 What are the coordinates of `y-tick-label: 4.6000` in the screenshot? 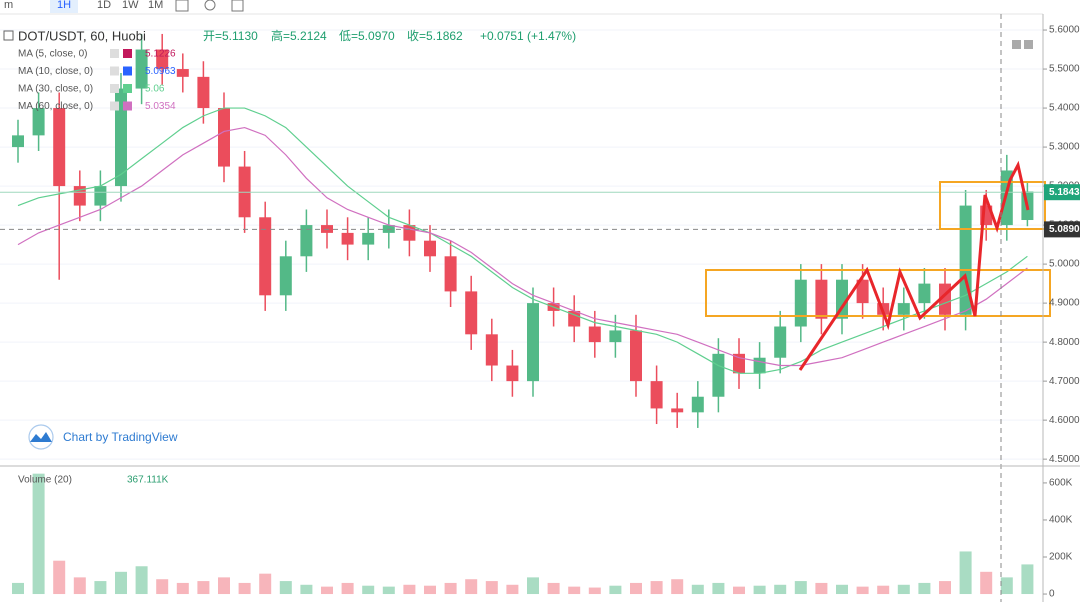 It's located at (1064, 420).